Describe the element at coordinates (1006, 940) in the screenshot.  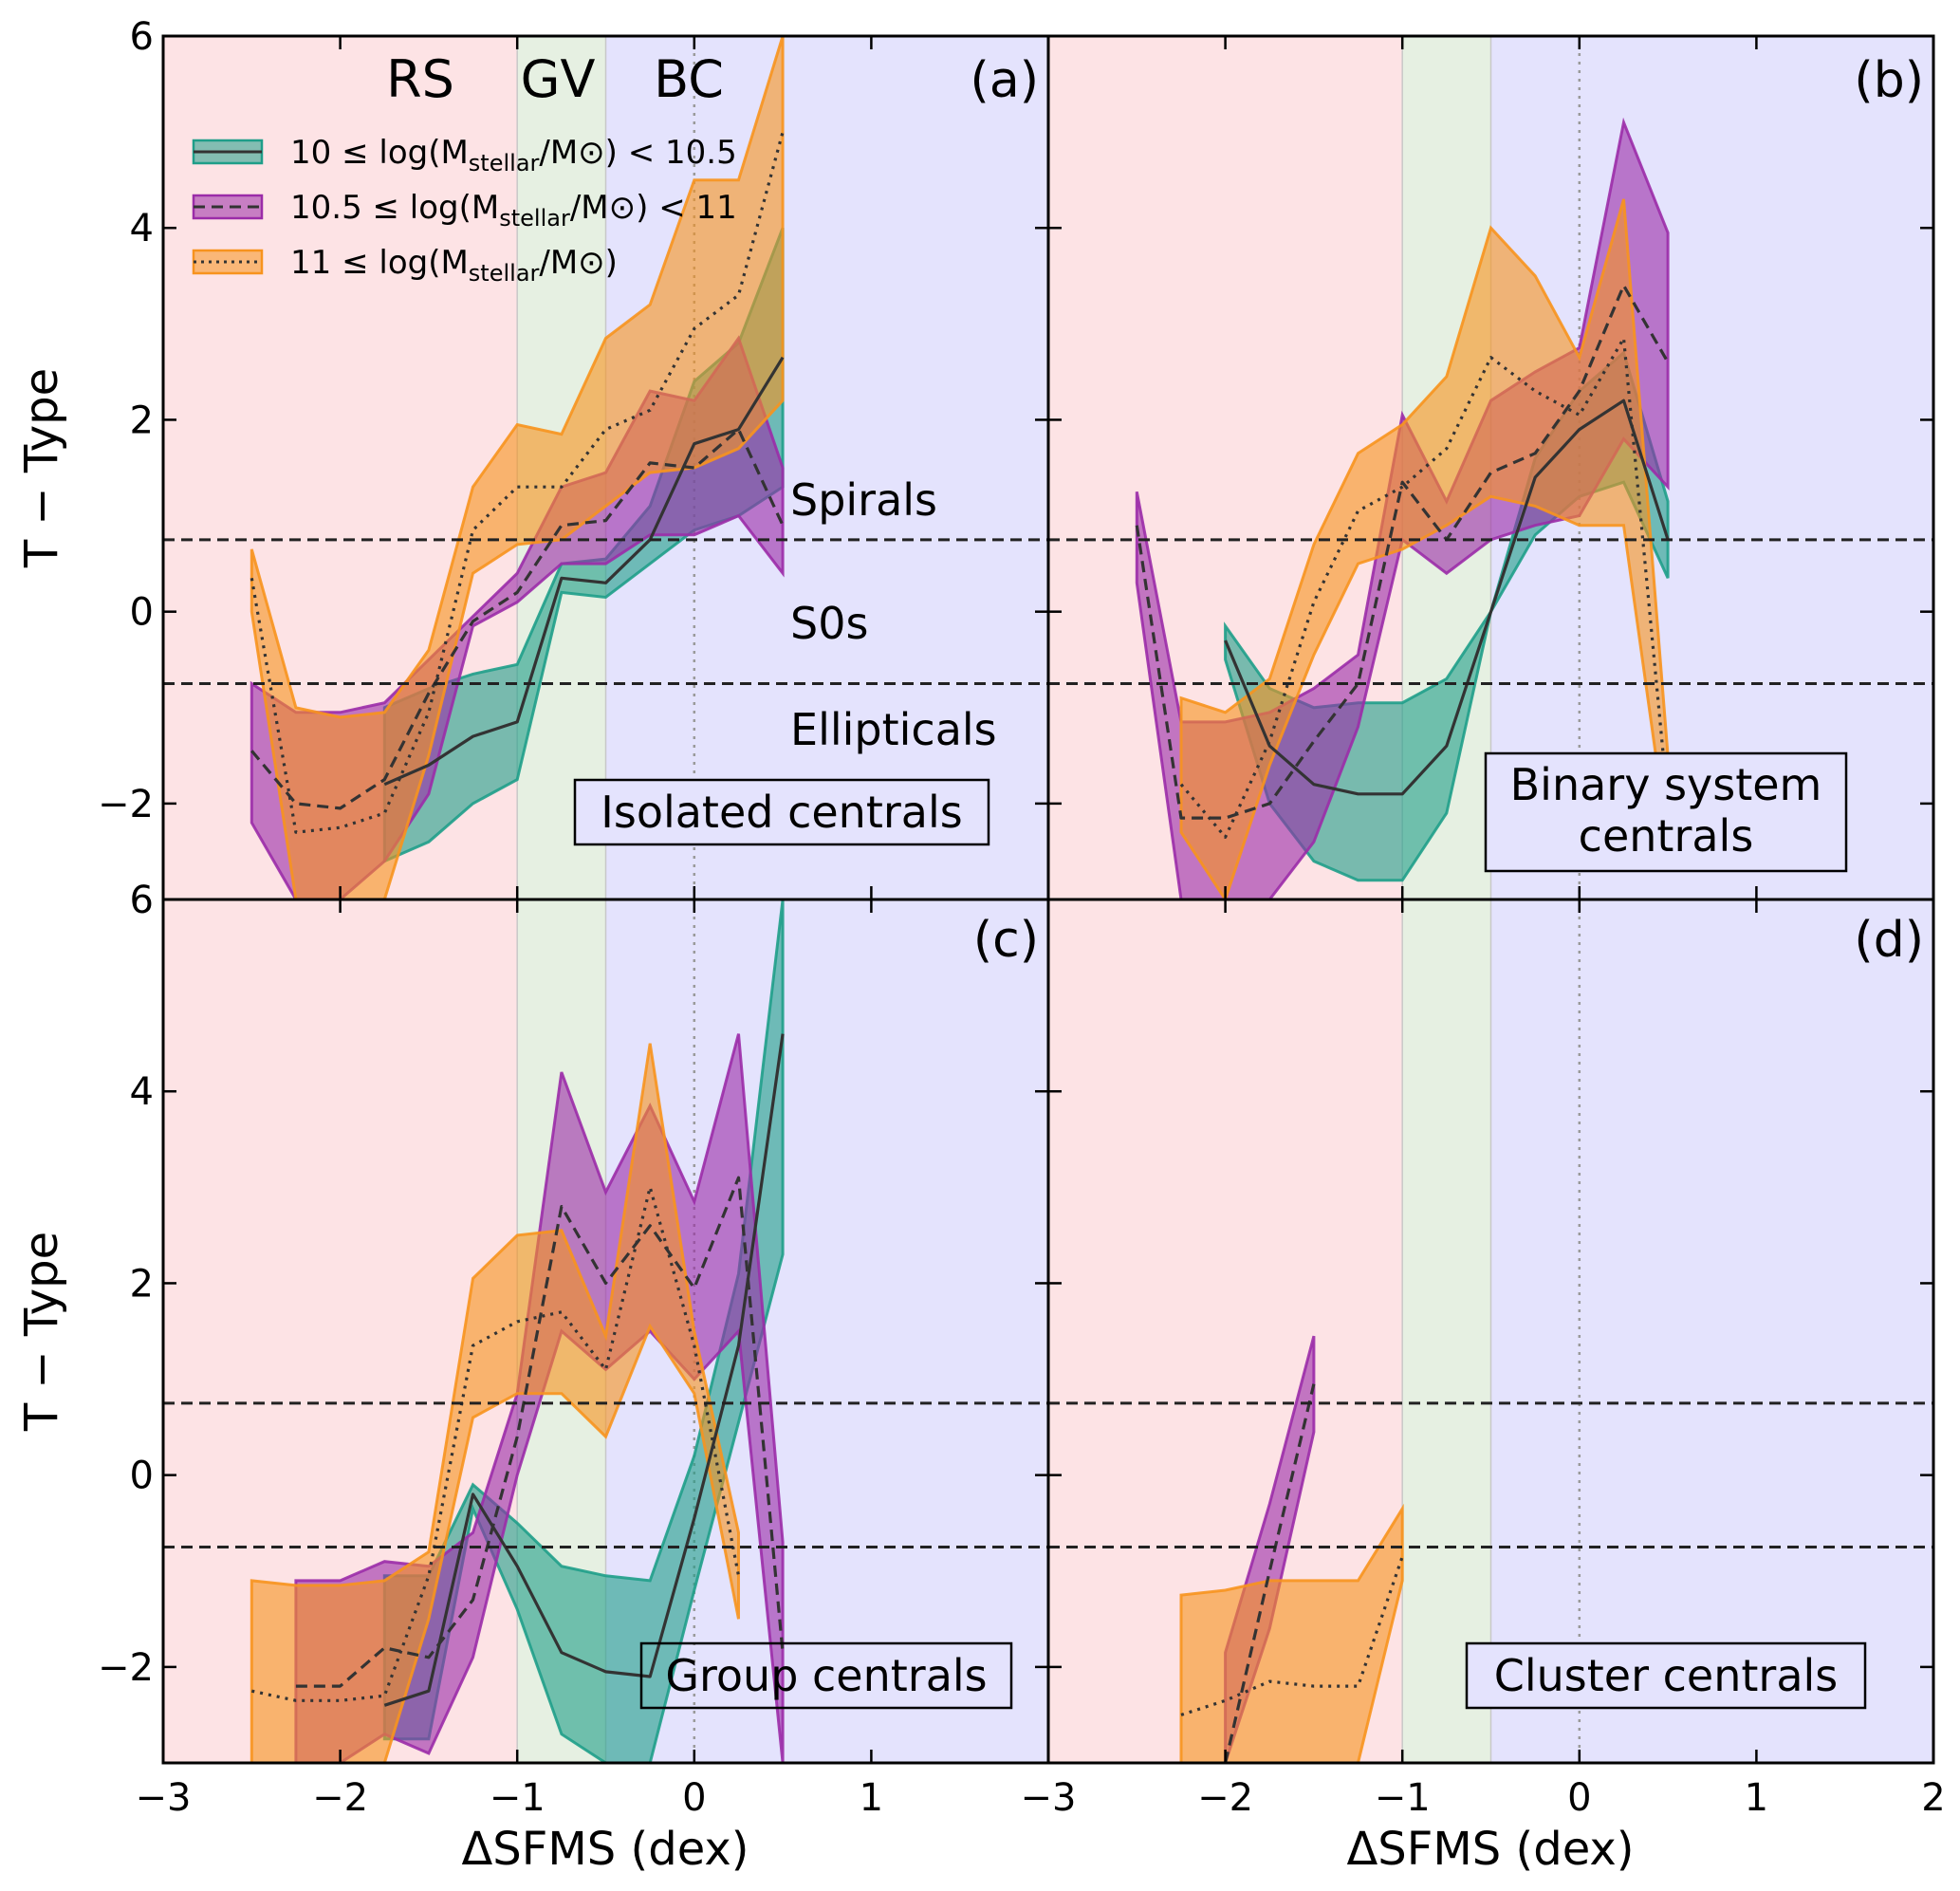
I see `panel-letter-c: (c)` at that location.